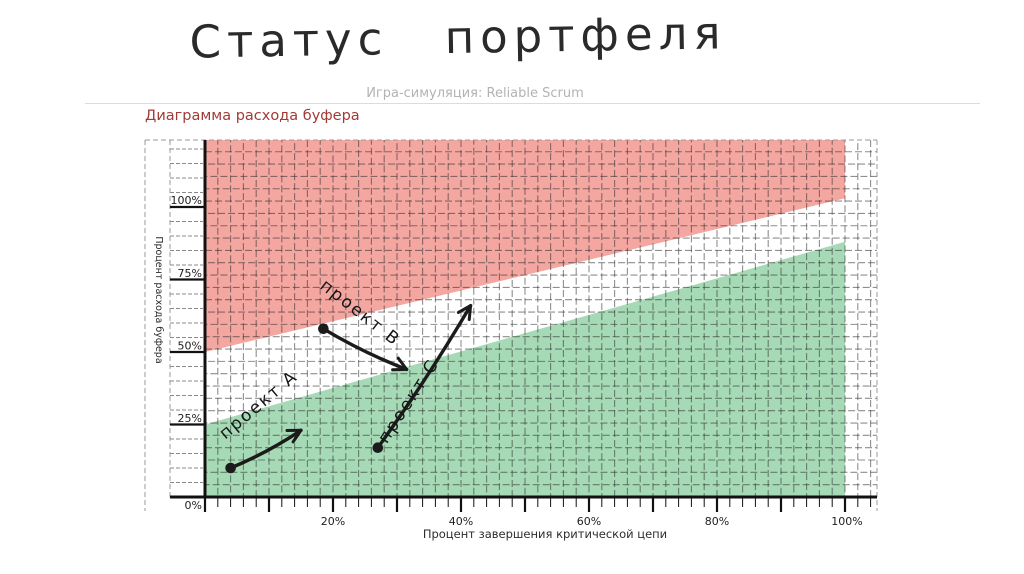 This screenshot has height=574, width=1024. Describe the element at coordinates (190, 346) in the screenshot. I see `y-tick-label: 50%` at that location.